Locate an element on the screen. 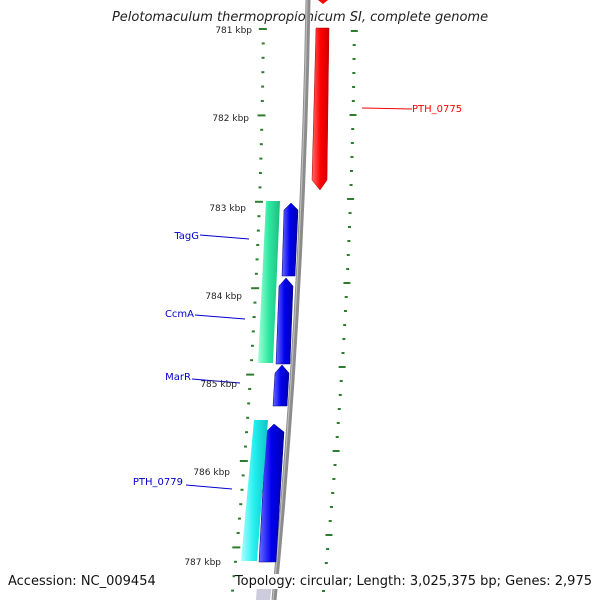 The image size is (600, 600). feature-green is located at coordinates (269, 282).